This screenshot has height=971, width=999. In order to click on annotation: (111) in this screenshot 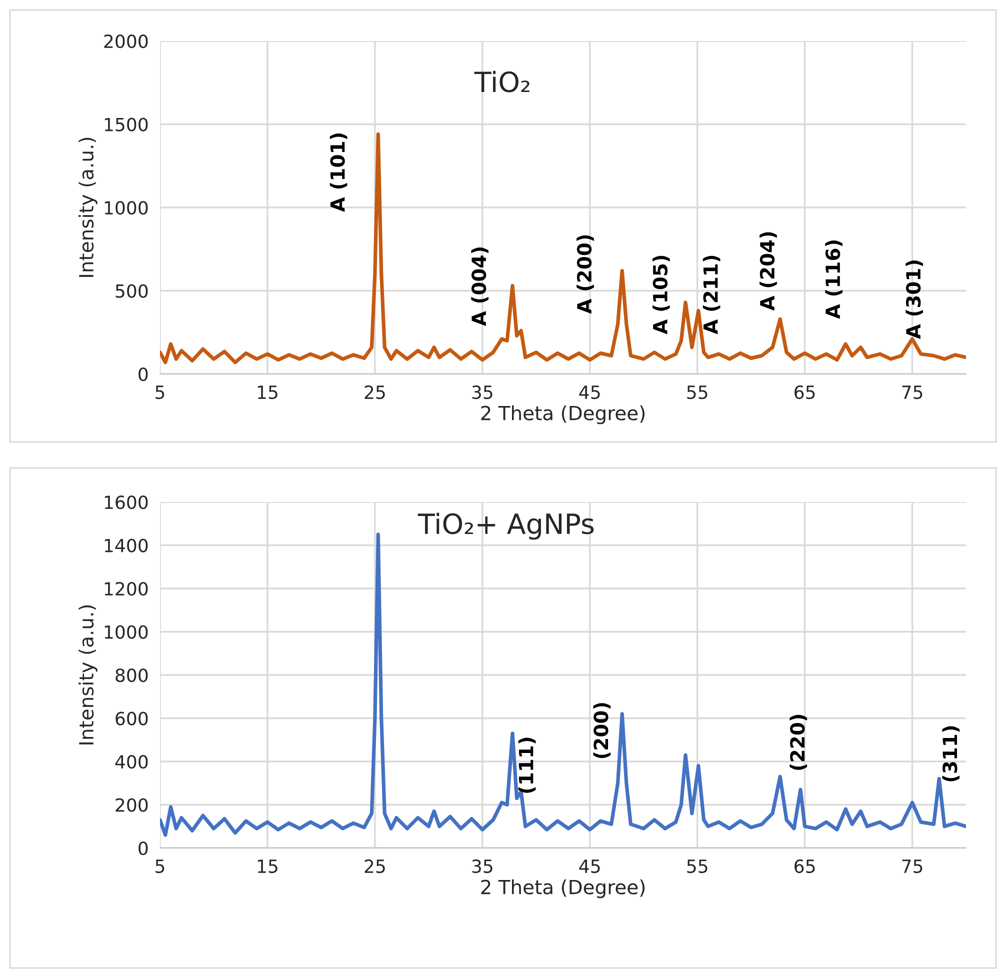, I will do `click(527, 765)`.